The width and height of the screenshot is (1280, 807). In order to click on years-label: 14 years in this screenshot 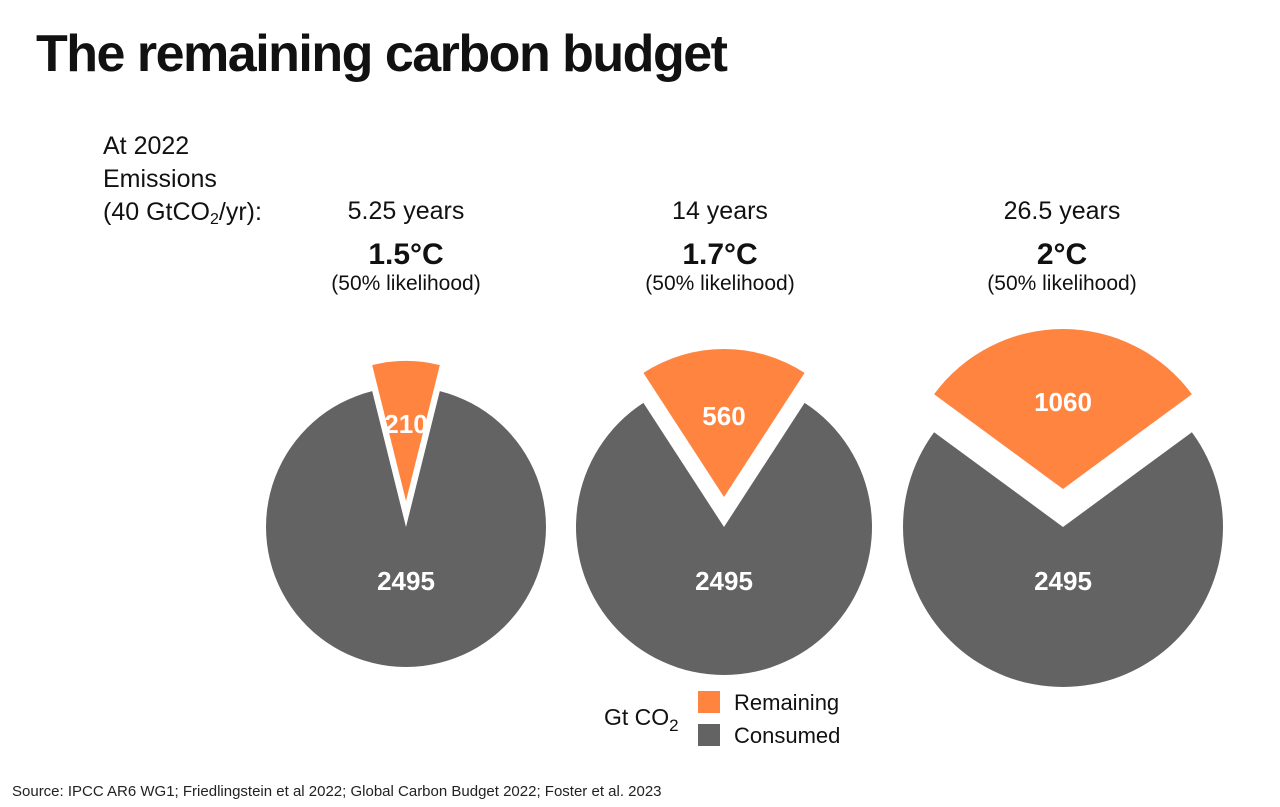, I will do `click(720, 211)`.